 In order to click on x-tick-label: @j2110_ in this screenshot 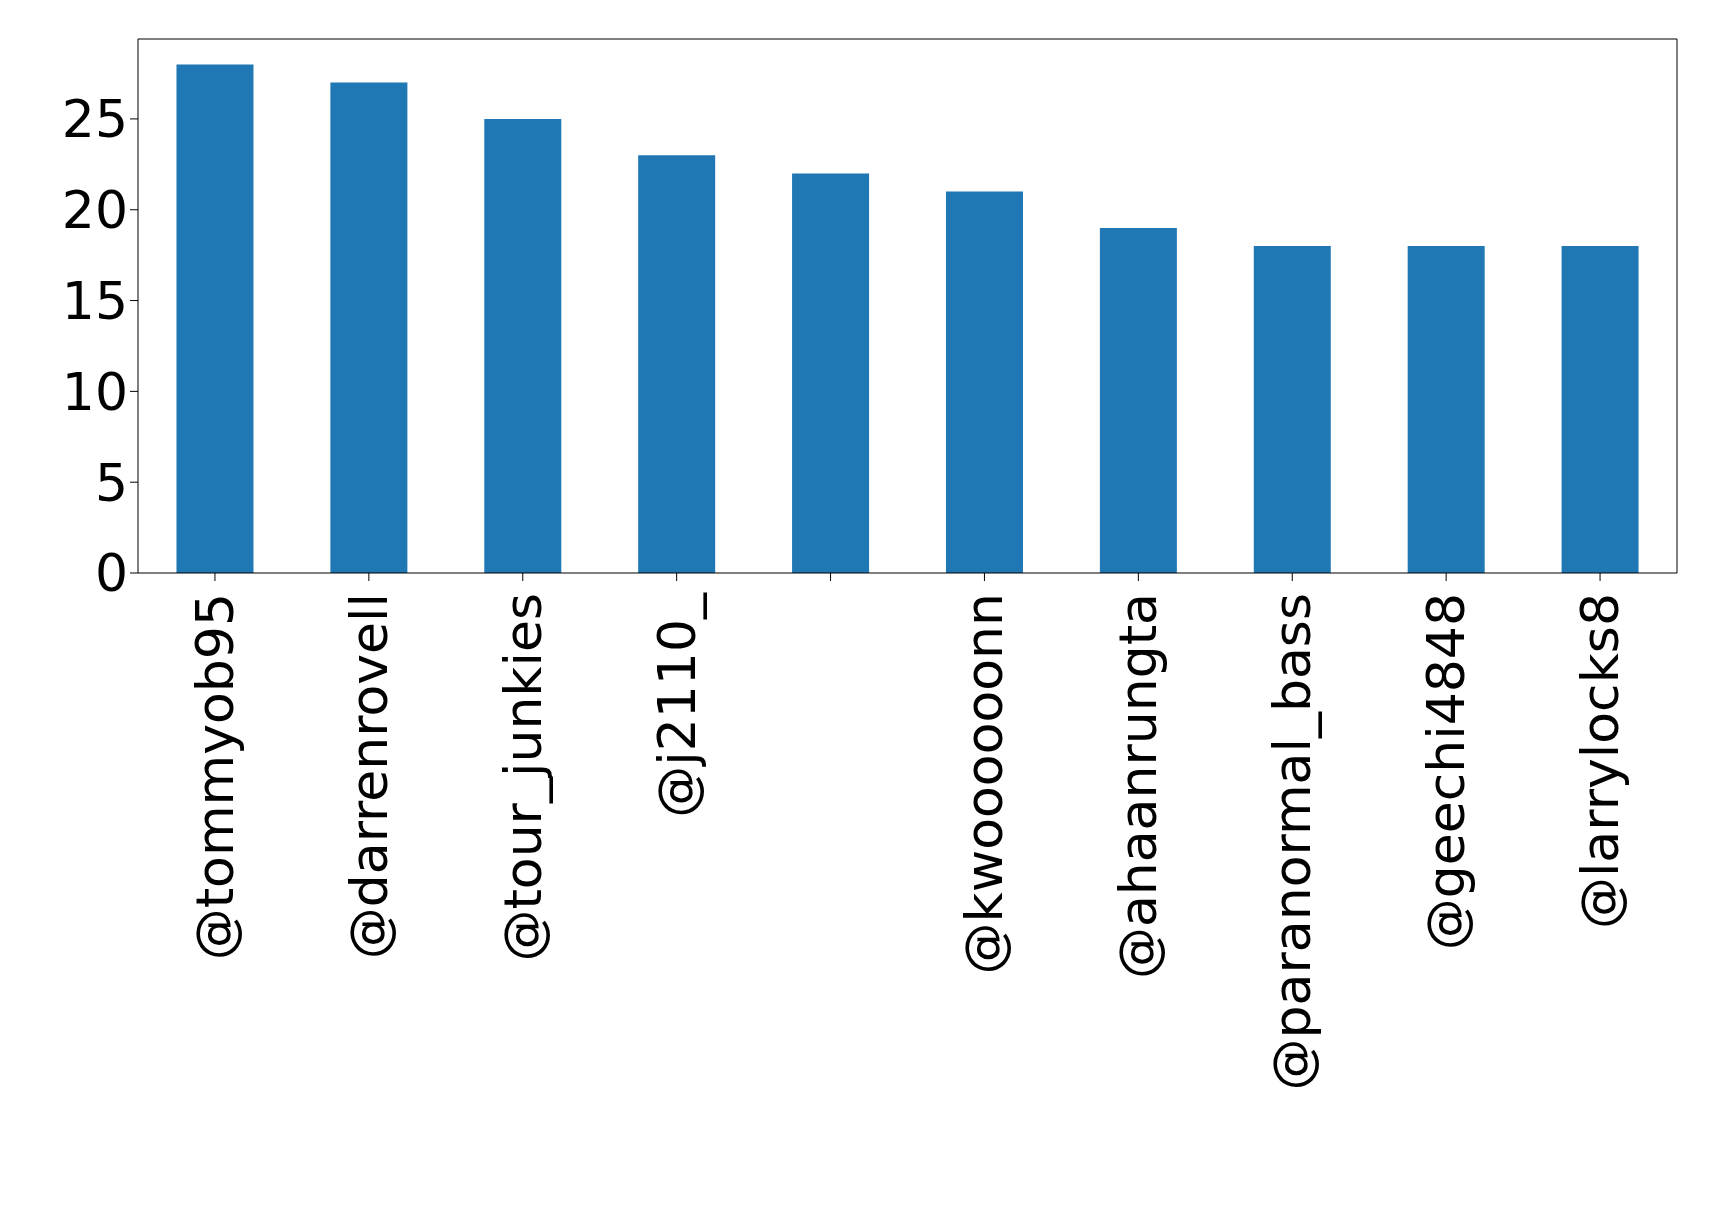, I will do `click(676, 705)`.